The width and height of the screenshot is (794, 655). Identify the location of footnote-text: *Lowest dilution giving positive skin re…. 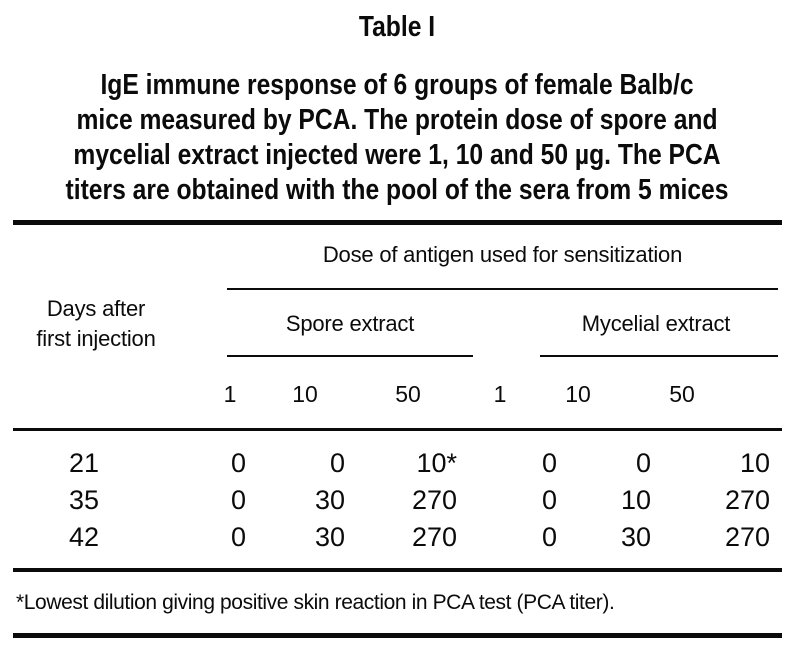
(315, 602).